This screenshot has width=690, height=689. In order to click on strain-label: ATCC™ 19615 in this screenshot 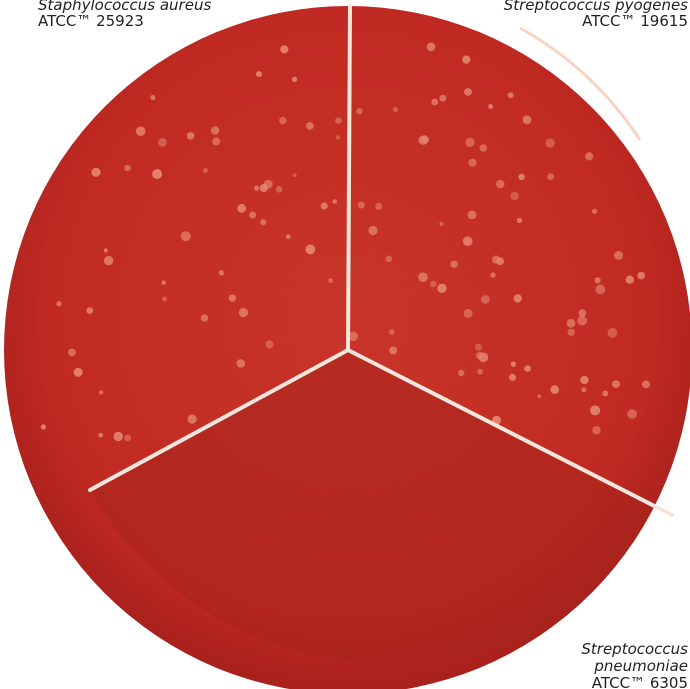, I will do `click(635, 21)`.